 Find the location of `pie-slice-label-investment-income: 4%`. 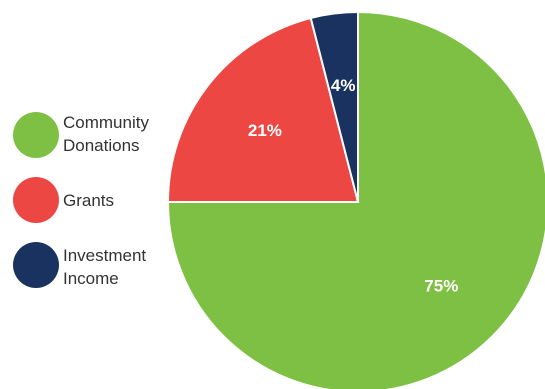

pie-slice-label-investment-income: 4% is located at coordinates (343, 85).